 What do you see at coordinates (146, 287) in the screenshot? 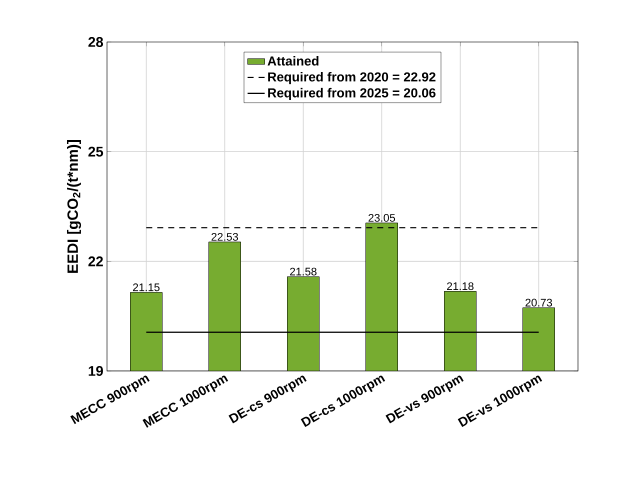
I see `data-label: 21.15` at bounding box center [146, 287].